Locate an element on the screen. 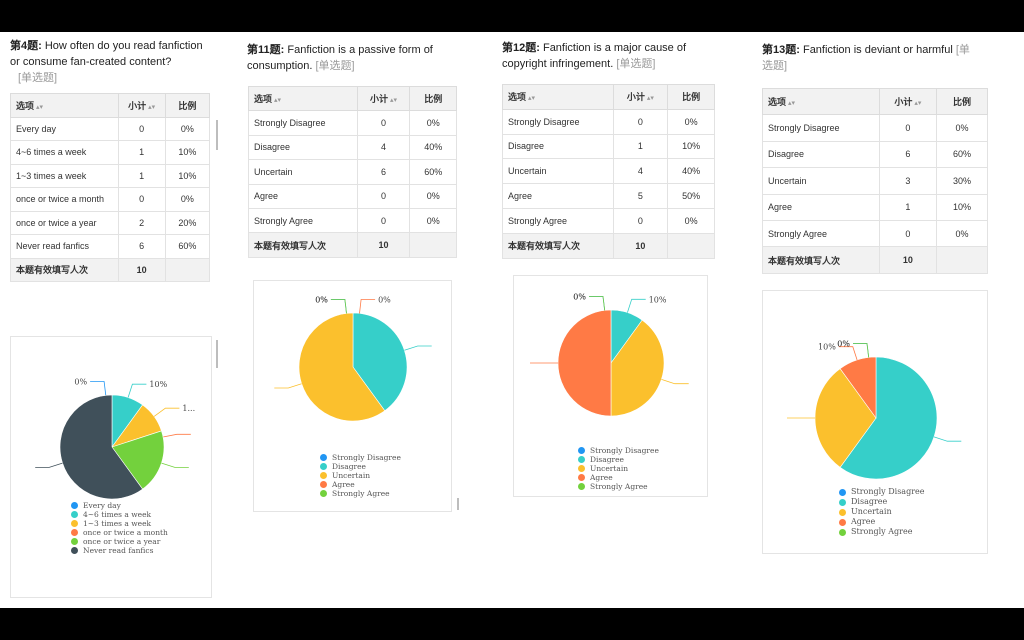  table-row: Disagree 1 10% is located at coordinates (608, 146).